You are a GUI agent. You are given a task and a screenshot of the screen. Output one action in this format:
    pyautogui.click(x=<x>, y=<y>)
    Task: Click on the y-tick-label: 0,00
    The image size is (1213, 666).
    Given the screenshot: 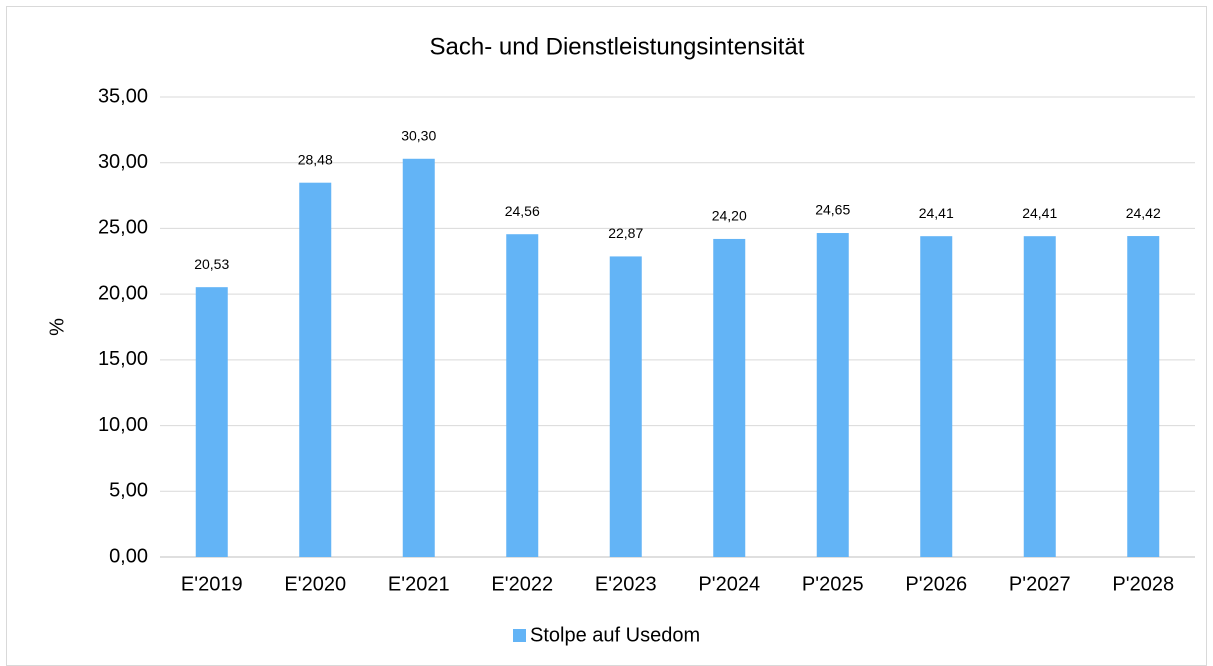 What is the action you would take?
    pyautogui.click(x=128, y=556)
    